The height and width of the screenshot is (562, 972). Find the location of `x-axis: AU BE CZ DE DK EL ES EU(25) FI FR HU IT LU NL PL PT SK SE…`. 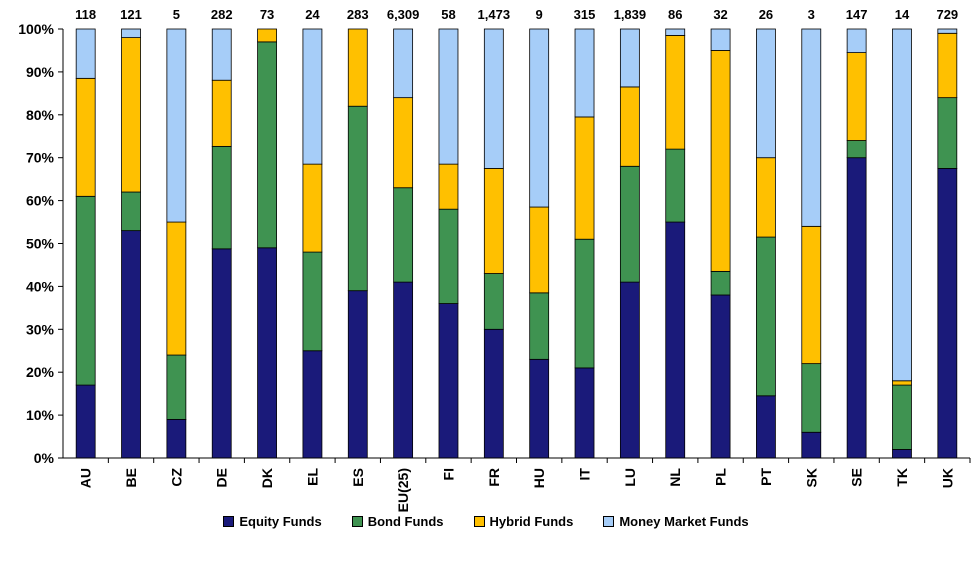

x-axis: AU BE CZ DE DK EL ES EU(25) FI FR HU IT LU NL PL PT SK SE… is located at coordinates (516, 485).